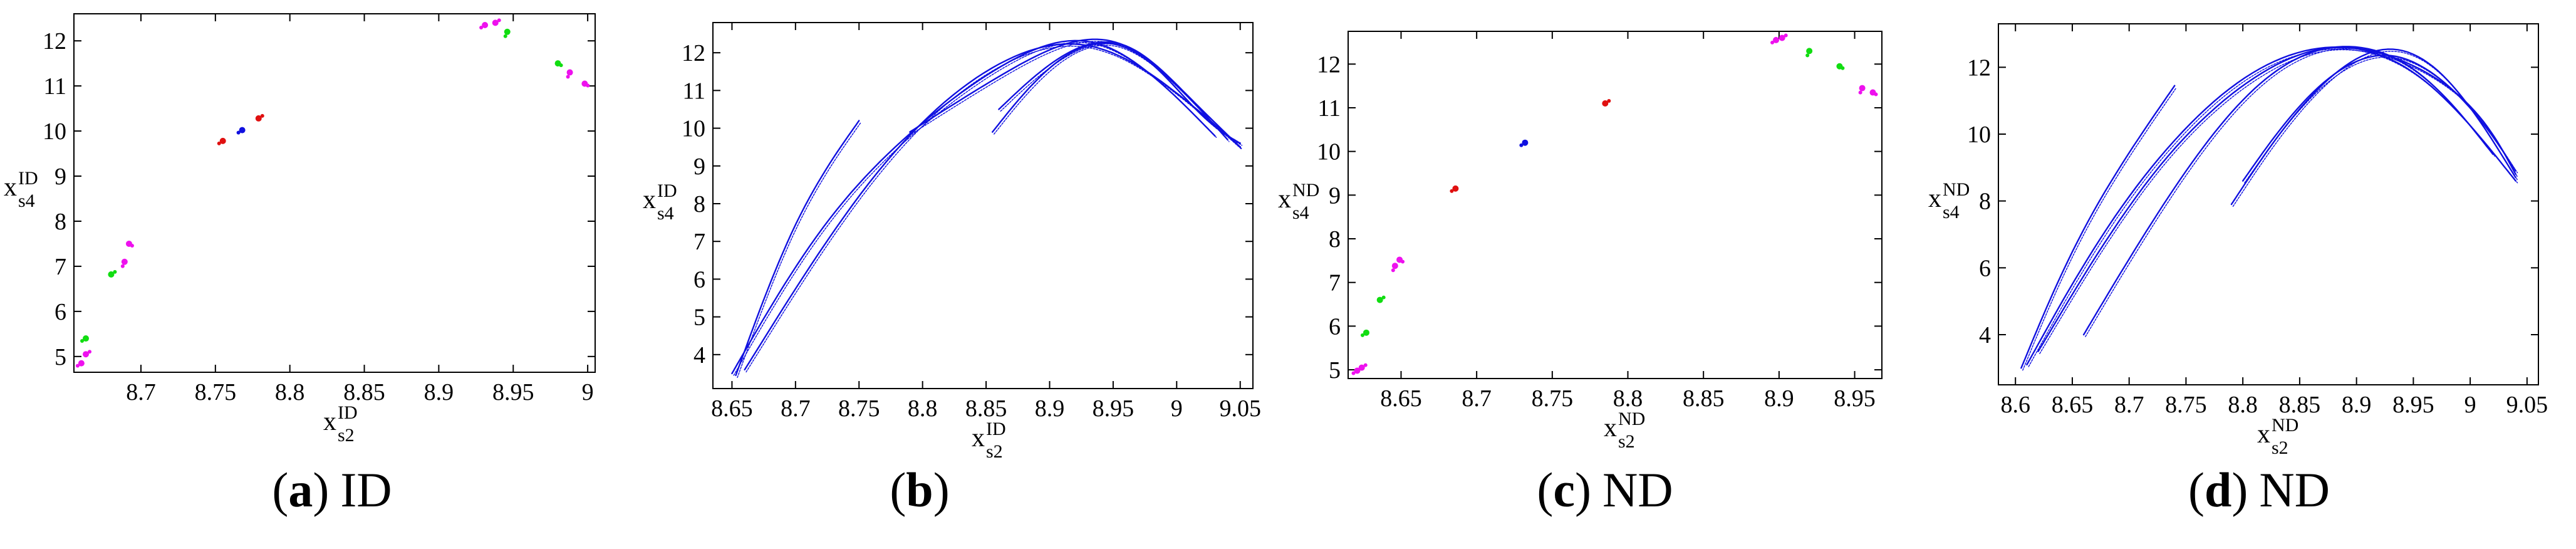  I want to click on x-tick-label: 9, so click(588, 392).